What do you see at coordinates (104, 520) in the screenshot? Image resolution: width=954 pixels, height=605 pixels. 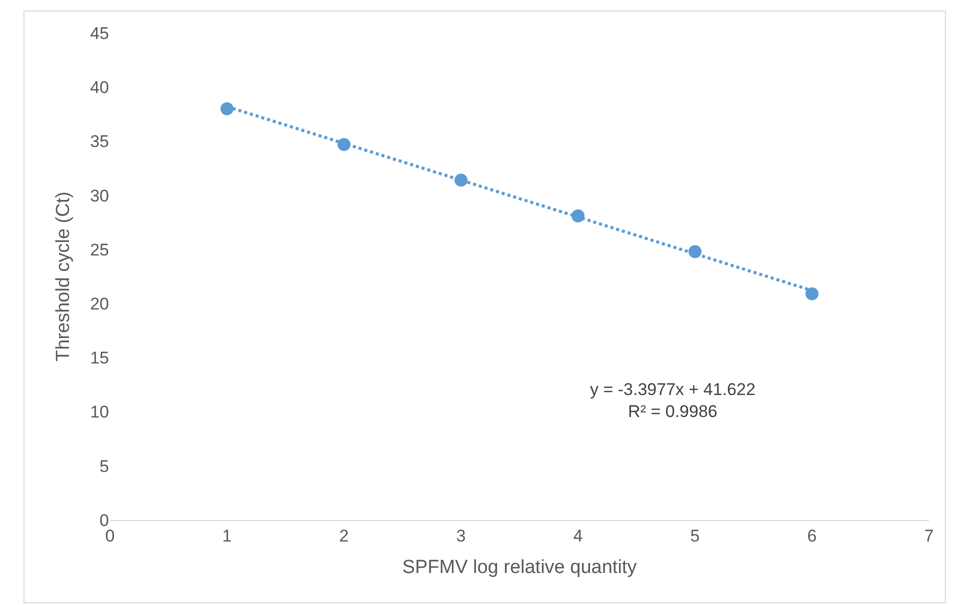 I see `y-tick-label: 0` at bounding box center [104, 520].